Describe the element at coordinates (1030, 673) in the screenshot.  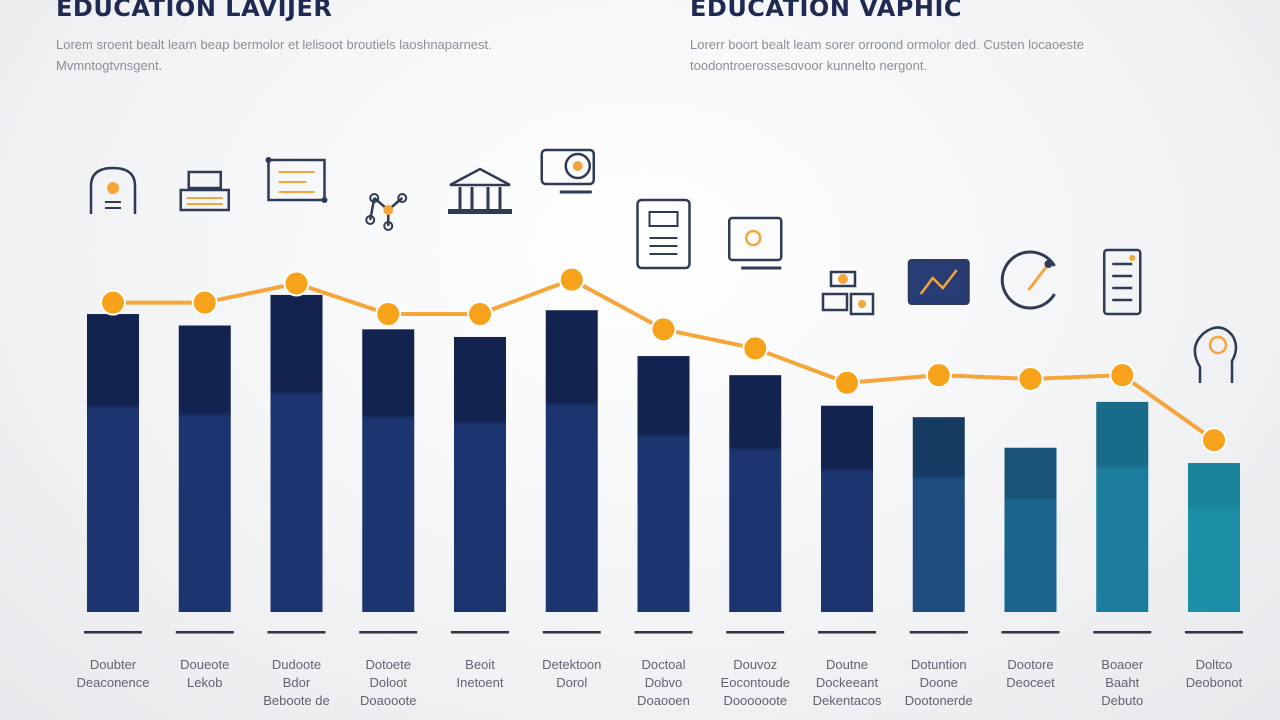
I see `category-label-11: Dootore Deoceet` at that location.